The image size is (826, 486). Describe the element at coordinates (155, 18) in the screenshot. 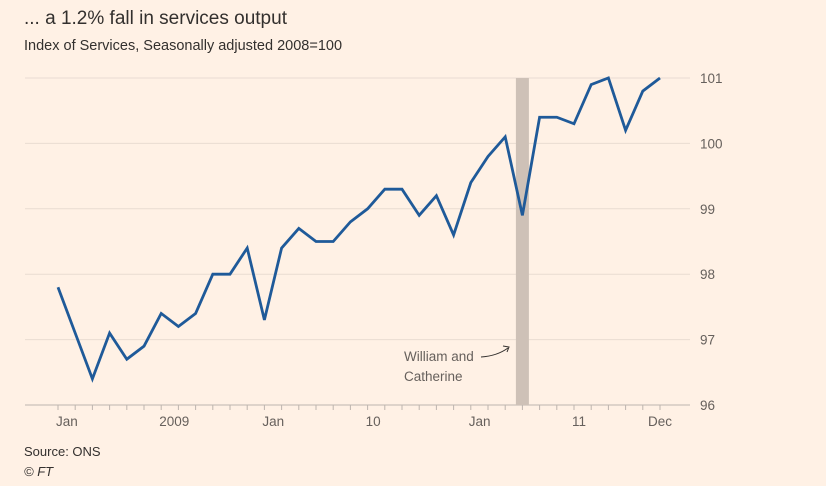

I see `chart-title: ... a 1.2% fall in services output` at that location.